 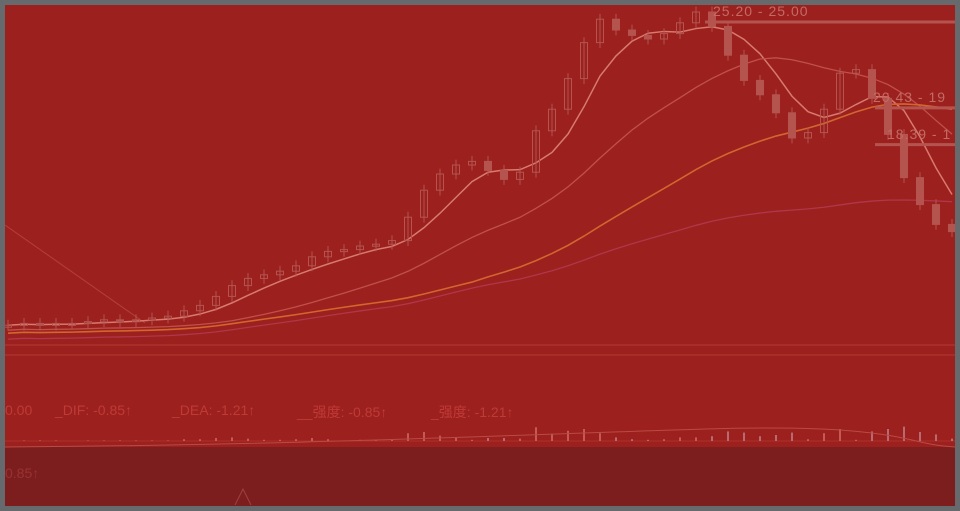 What do you see at coordinates (472, 412) in the screenshot?
I see `macd-strength-2: _强度: -1.21↑` at bounding box center [472, 412].